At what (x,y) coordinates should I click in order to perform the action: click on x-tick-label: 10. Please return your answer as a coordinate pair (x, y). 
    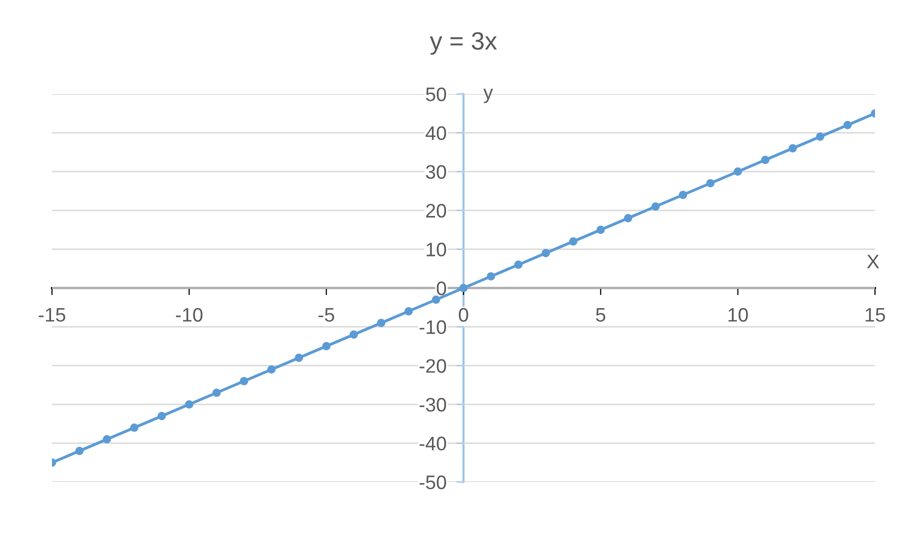
    Looking at the image, I should click on (738, 315).